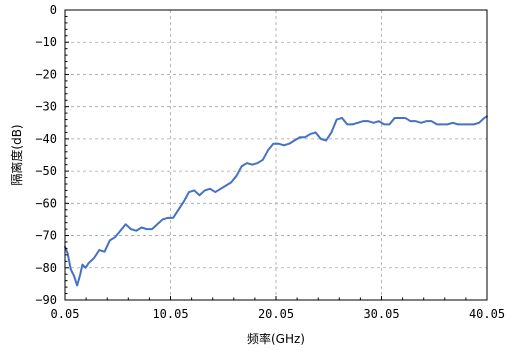  I want to click on y-tick-label: −30, so click(46, 107).